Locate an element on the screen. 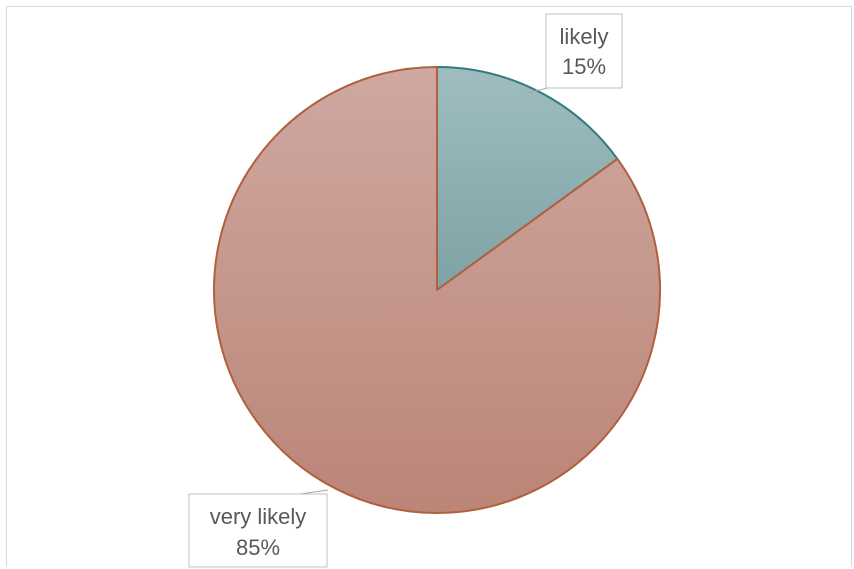  callout-very-likely: very likely 85% is located at coordinates (258, 528).